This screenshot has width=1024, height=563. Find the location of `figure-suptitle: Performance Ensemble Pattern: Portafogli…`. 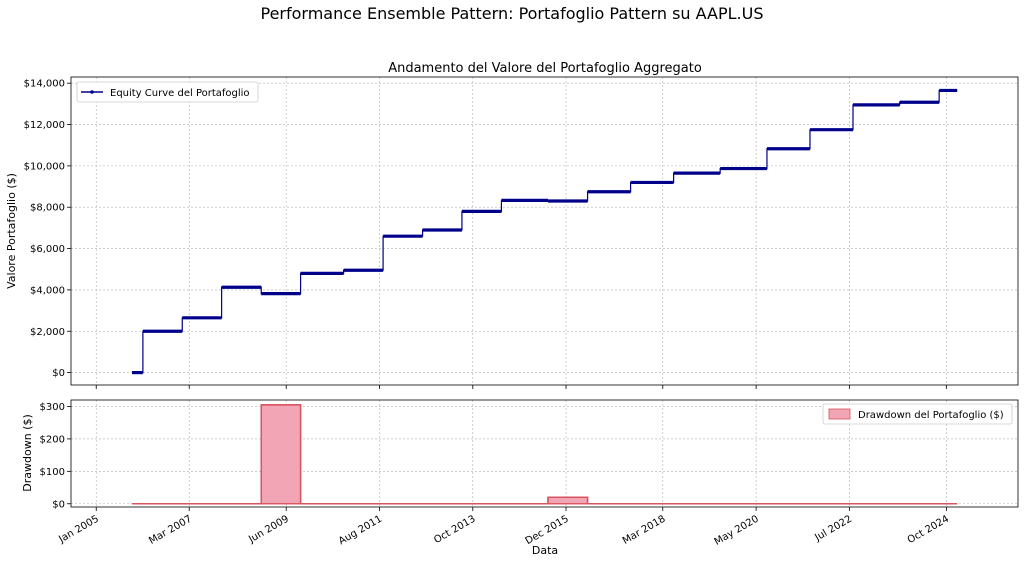

figure-suptitle: Performance Ensemble Pattern: Portafogli… is located at coordinates (512, 13).